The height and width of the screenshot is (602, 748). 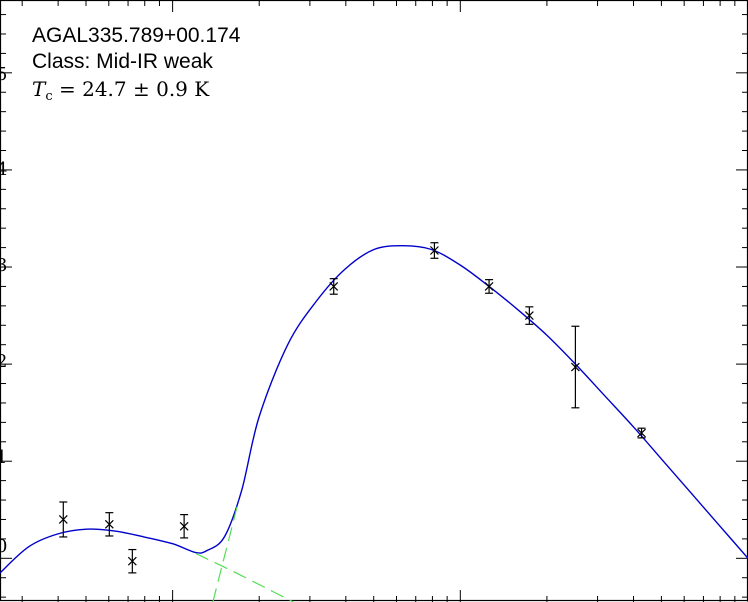 What do you see at coordinates (3, 361) in the screenshot?
I see `y-tick-label-2-fragment: 2` at bounding box center [3, 361].